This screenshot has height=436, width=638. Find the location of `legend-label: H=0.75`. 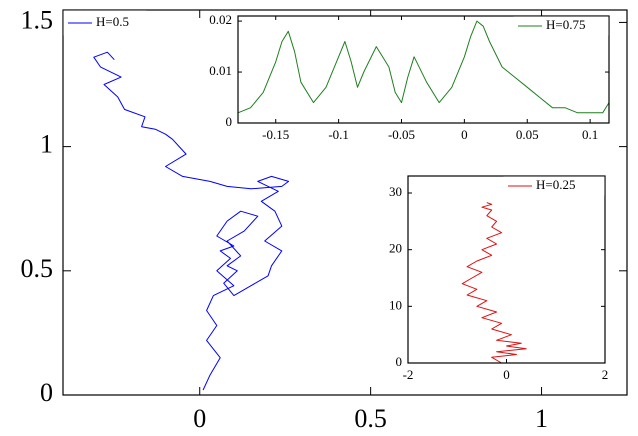

legend-label: H=0.75 is located at coordinates (565, 24).